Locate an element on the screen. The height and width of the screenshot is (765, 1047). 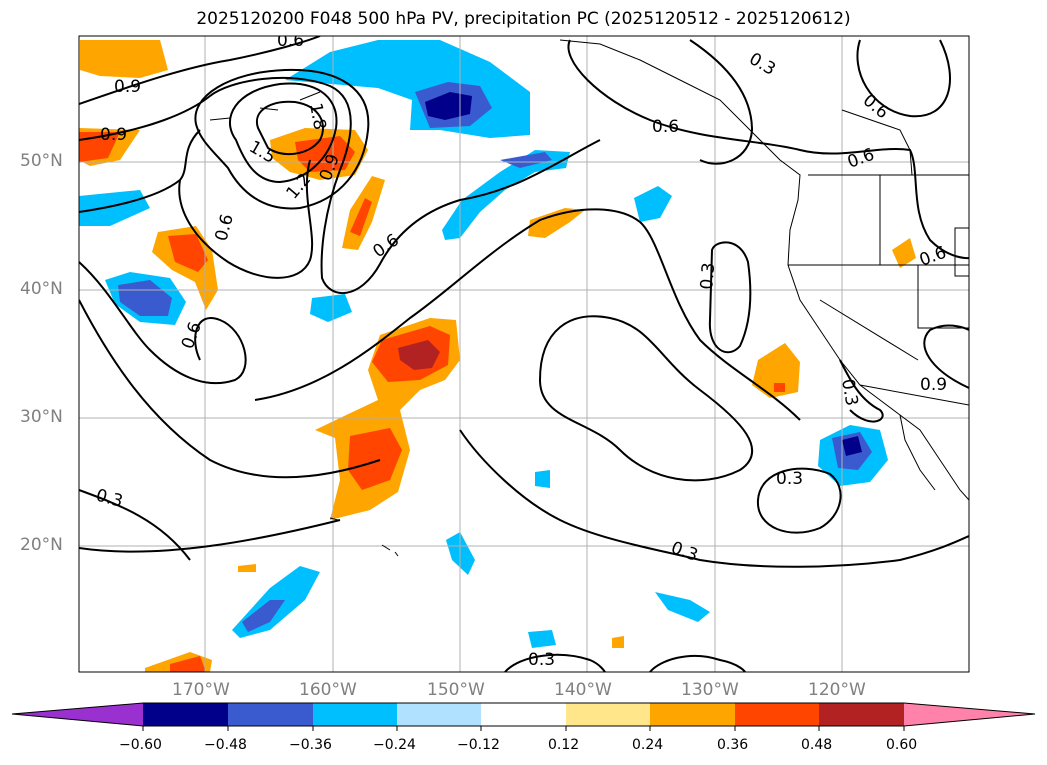
contour-1.2 is located at coordinates (282, 139).